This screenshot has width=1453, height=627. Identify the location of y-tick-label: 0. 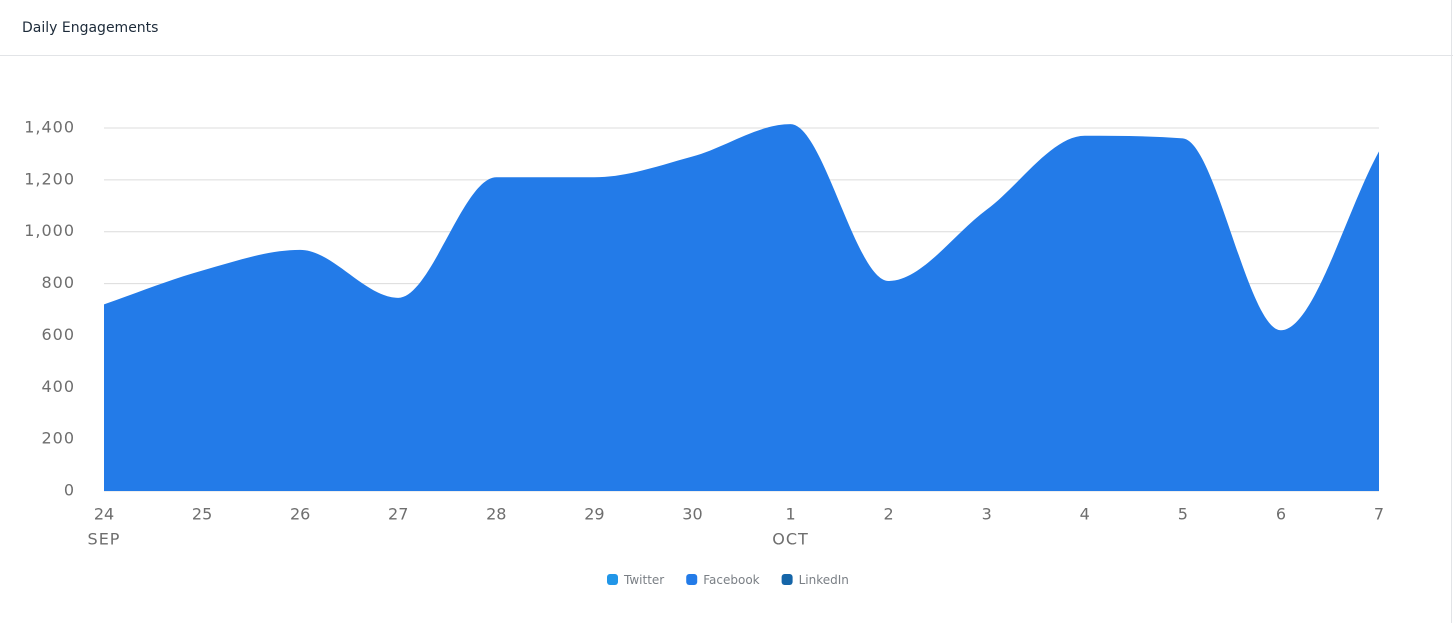
(69, 490).